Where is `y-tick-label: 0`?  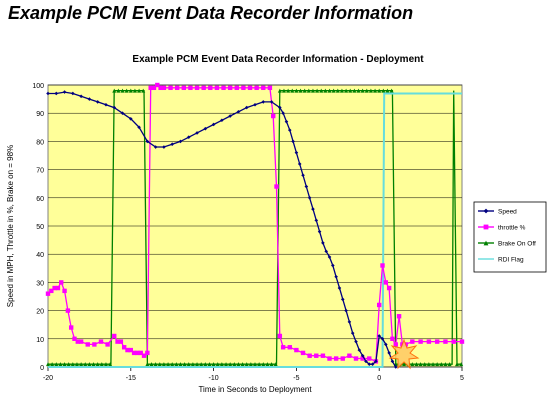 y-tick-label: 0 is located at coordinates (42, 368).